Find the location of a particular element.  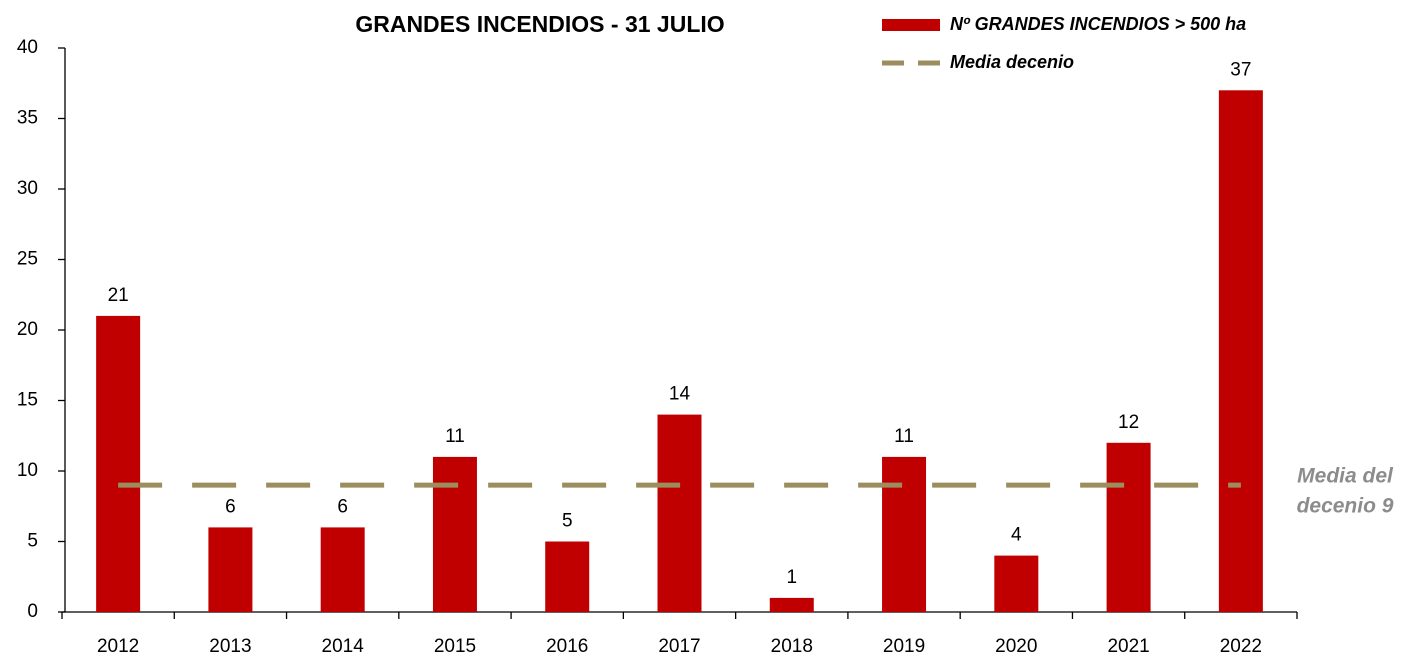

x-tick-label: 2019 is located at coordinates (904, 646).